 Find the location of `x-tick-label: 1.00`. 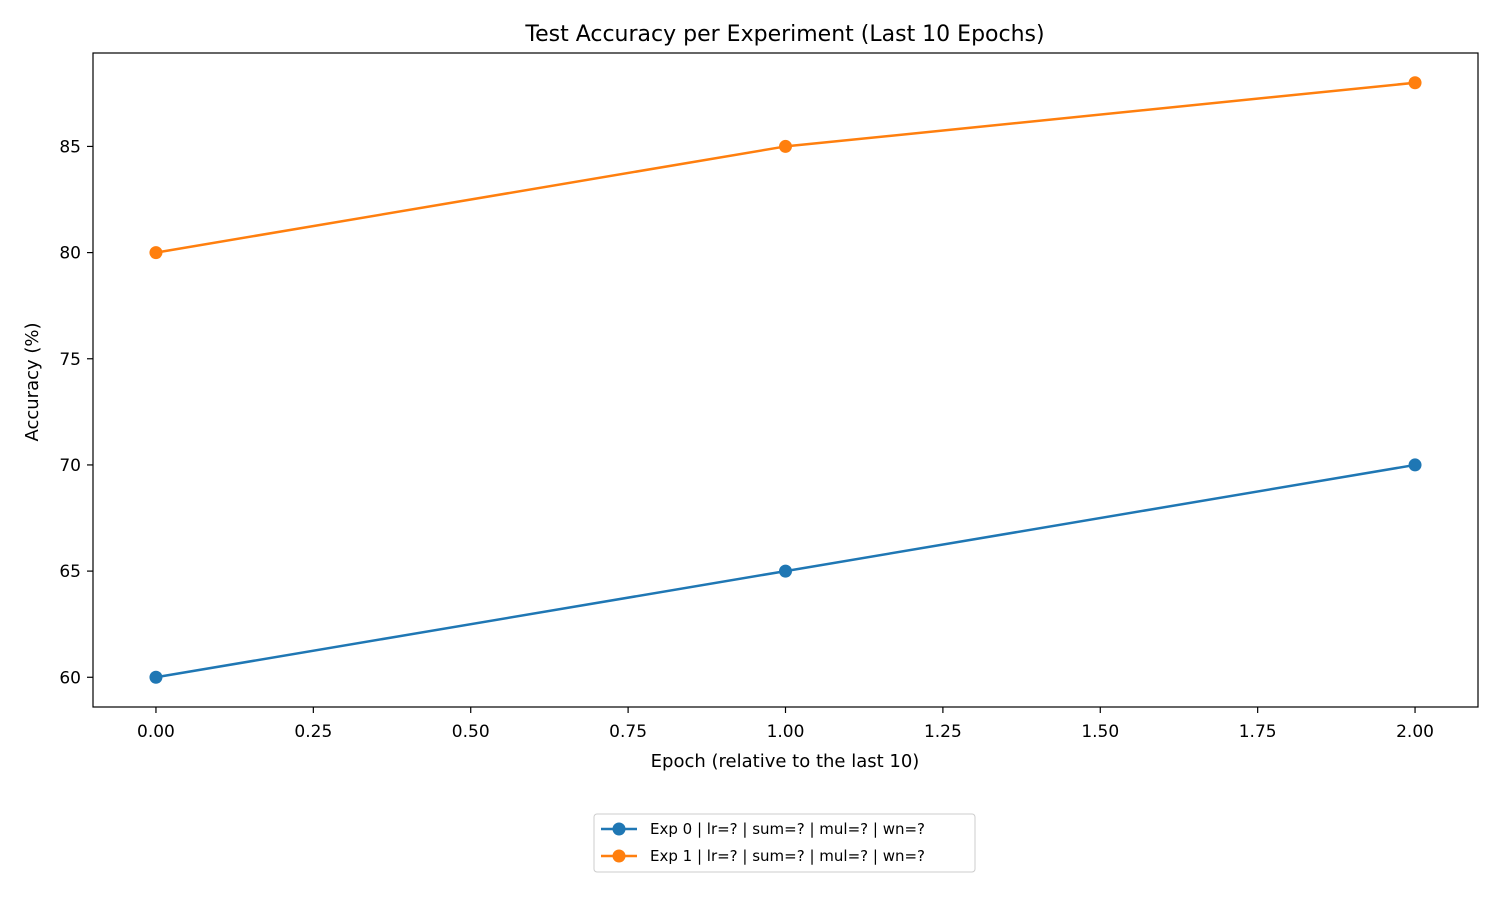

x-tick-label: 1.00 is located at coordinates (786, 732).